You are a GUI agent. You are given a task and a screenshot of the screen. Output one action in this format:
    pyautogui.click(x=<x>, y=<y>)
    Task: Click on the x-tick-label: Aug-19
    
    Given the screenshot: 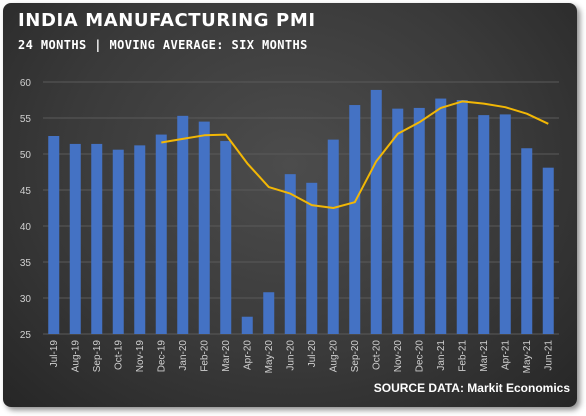 What is the action you would take?
    pyautogui.click(x=75, y=356)
    